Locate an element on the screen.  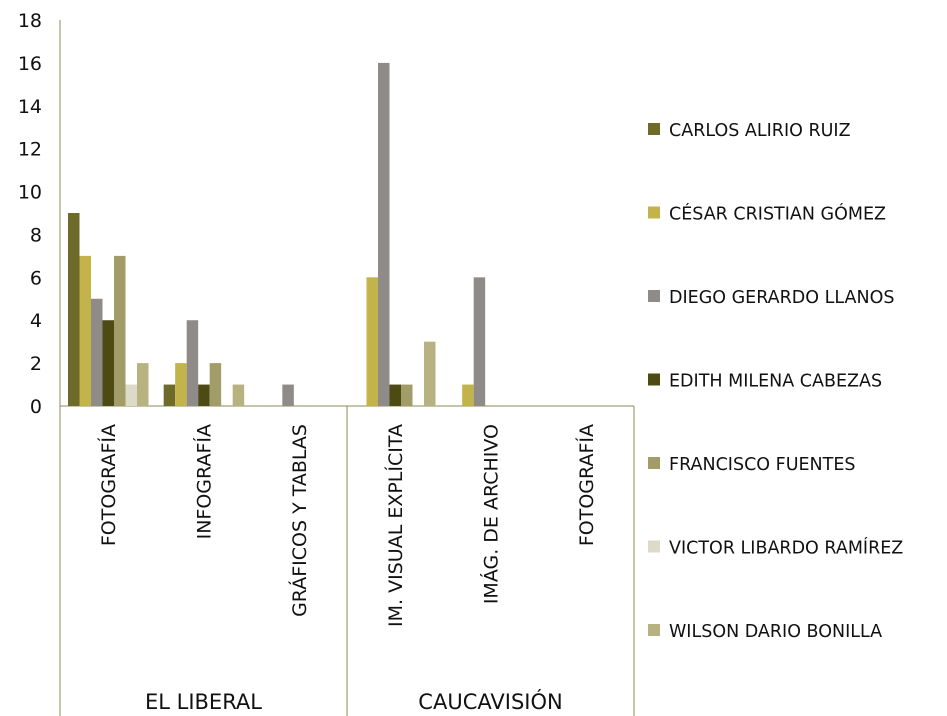
y-tick-label: 12 is located at coordinates (30, 150).